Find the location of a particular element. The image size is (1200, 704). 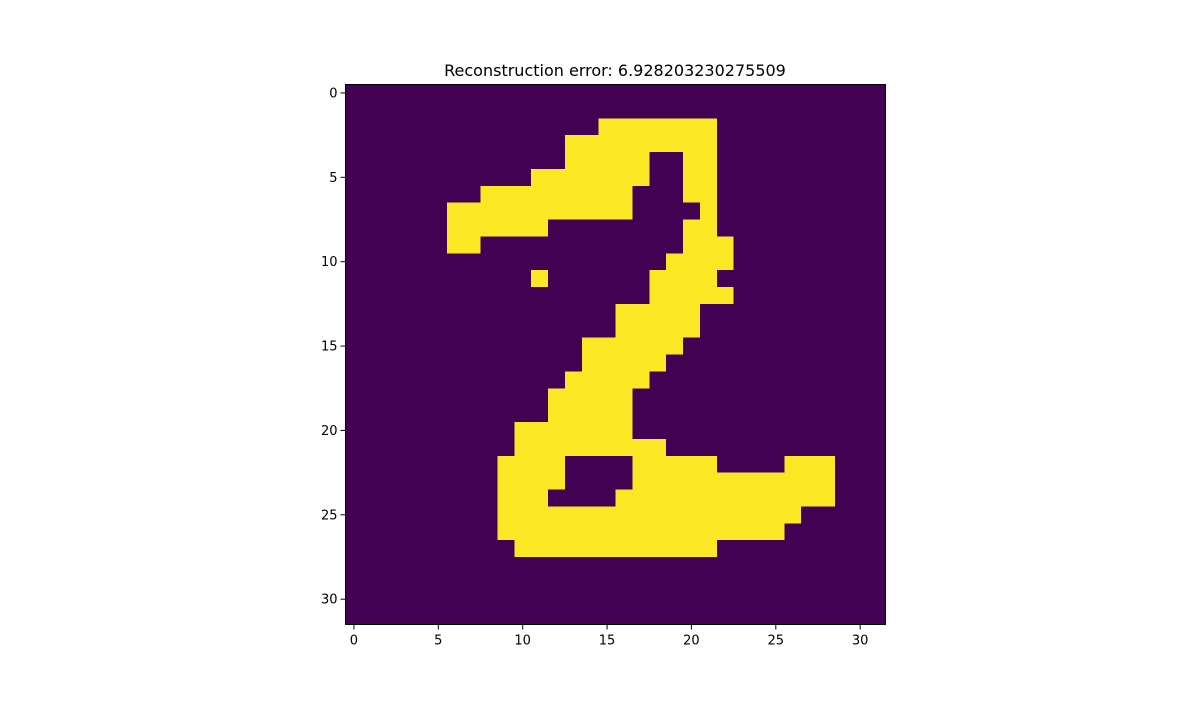

x-tick-label: 20 is located at coordinates (691, 641).